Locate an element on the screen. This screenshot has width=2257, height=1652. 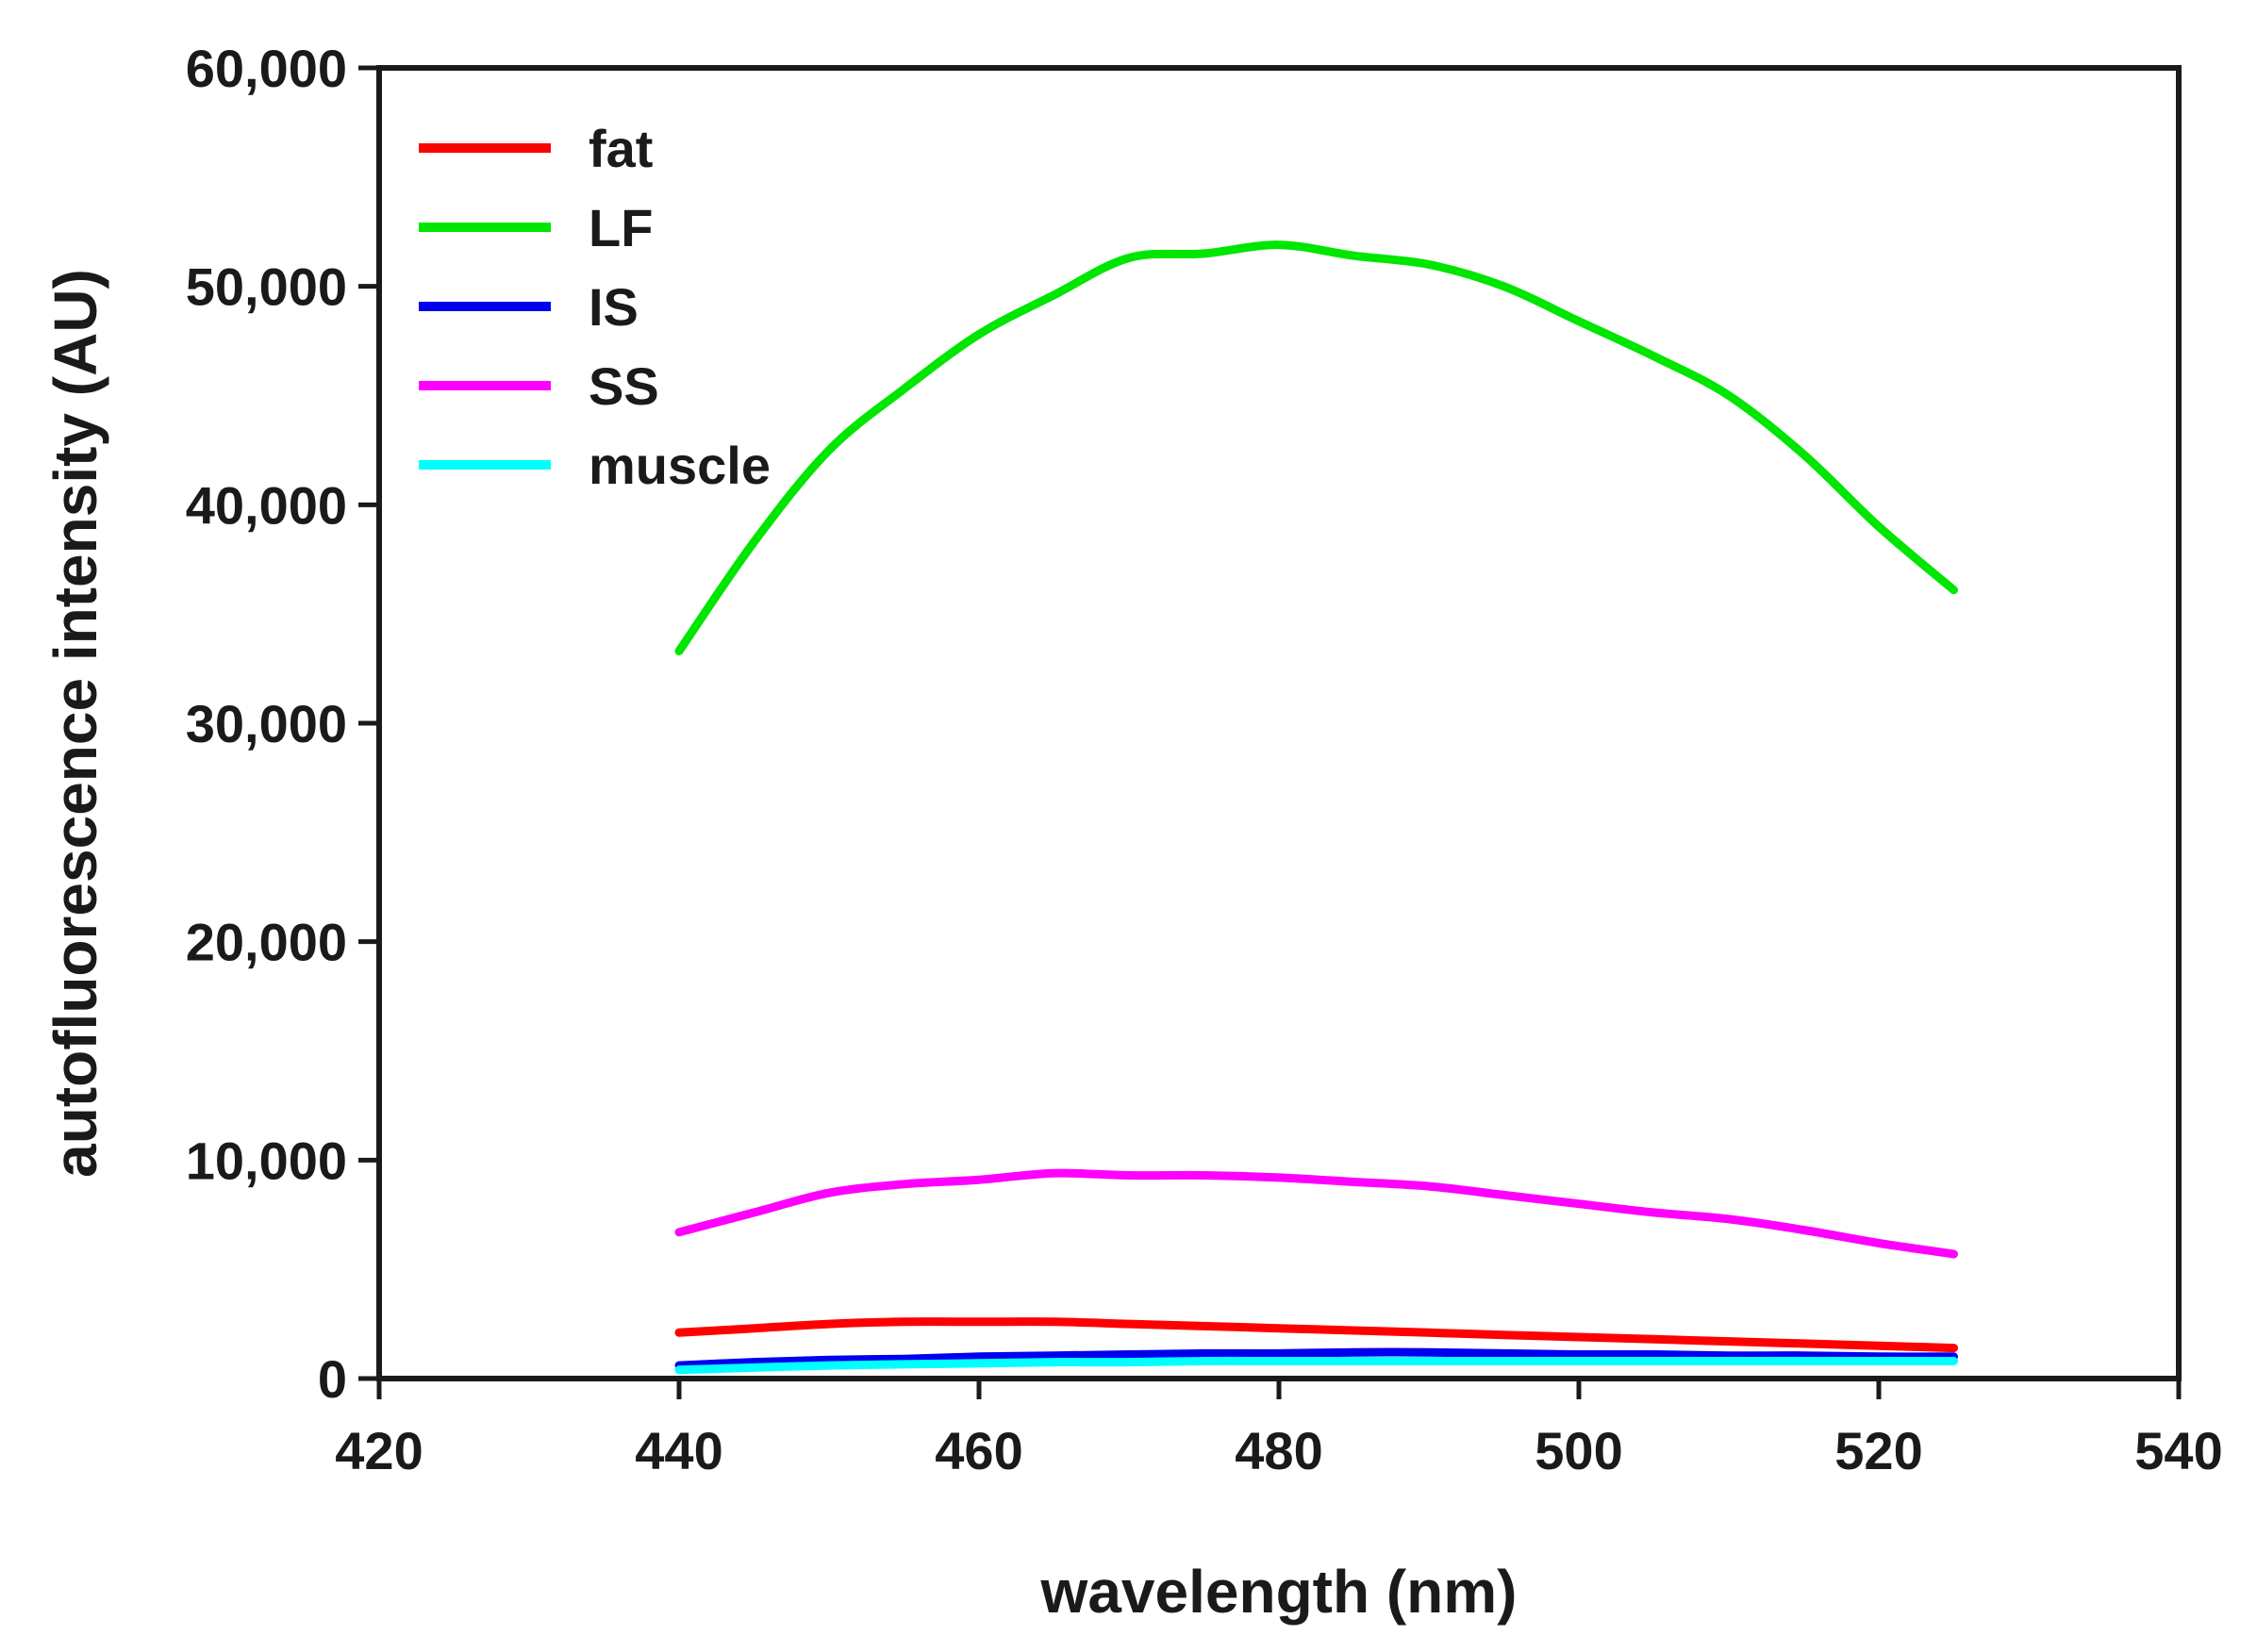
legend: fat LF IS SS muscle is located at coordinates (595, 307).